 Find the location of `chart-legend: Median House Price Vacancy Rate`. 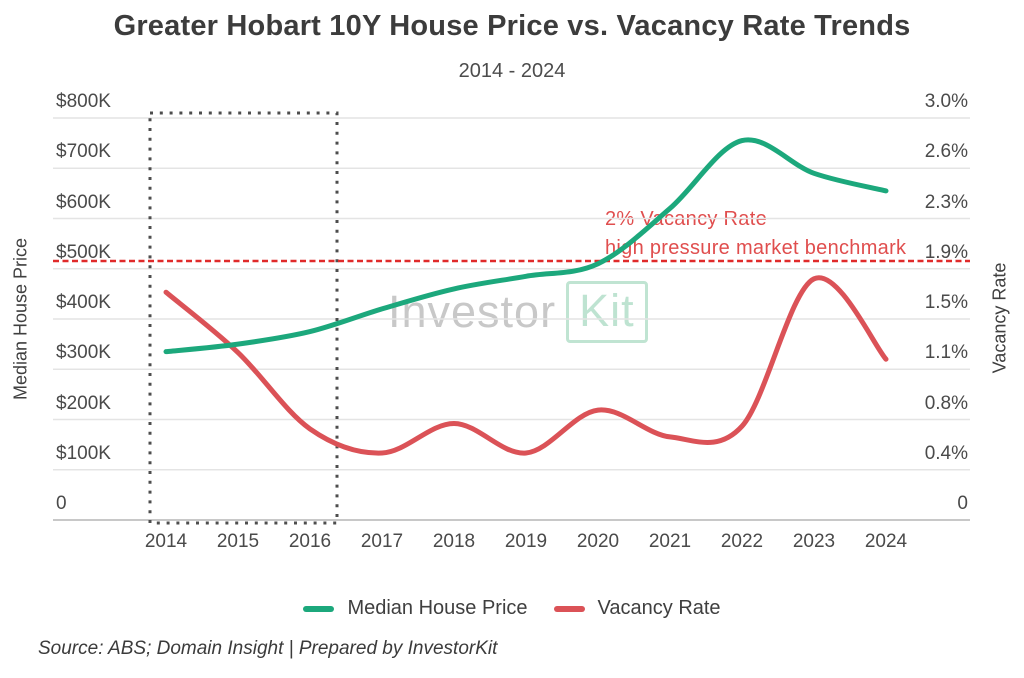

chart-legend: Median House Price Vacancy Rate is located at coordinates (512, 608).